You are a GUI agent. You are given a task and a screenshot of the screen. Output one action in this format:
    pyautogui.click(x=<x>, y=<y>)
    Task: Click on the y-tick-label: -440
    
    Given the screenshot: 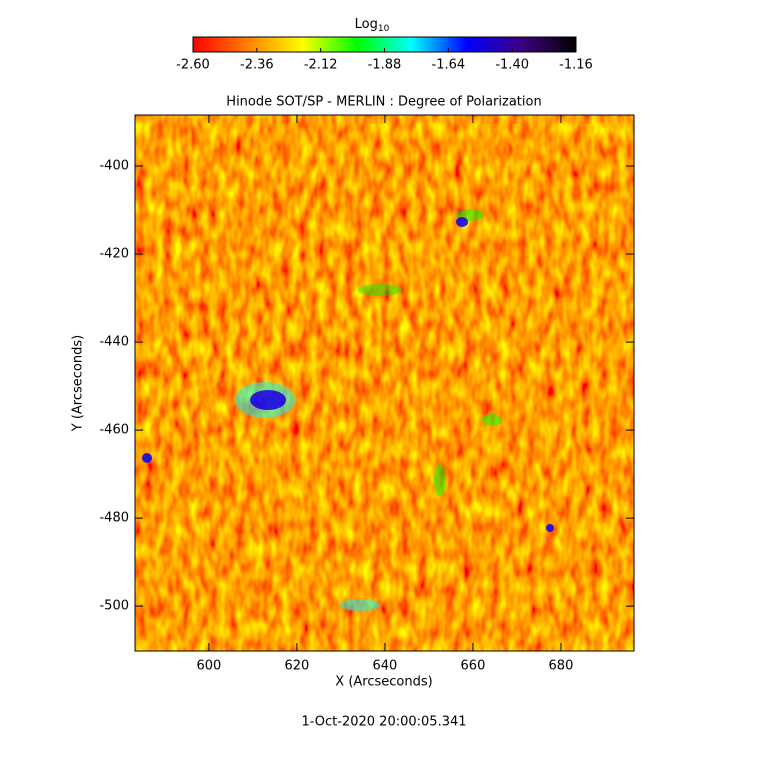 What is the action you would take?
    pyautogui.click(x=114, y=342)
    